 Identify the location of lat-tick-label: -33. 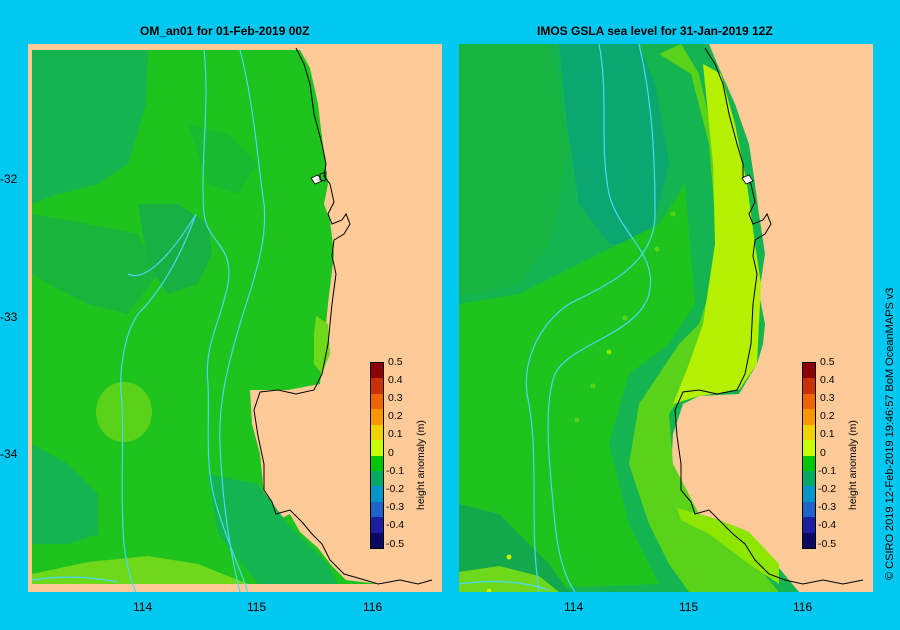
(9, 317).